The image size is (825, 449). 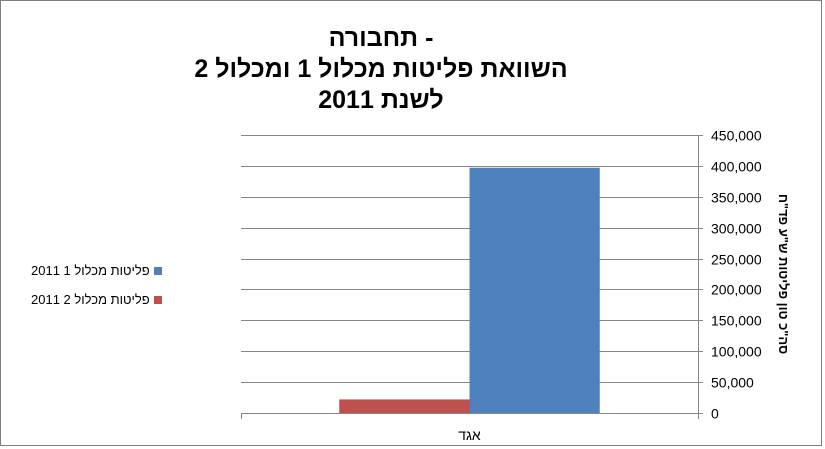 I want to click on chart-title-line-1: - תחבורה, so click(x=381, y=38).